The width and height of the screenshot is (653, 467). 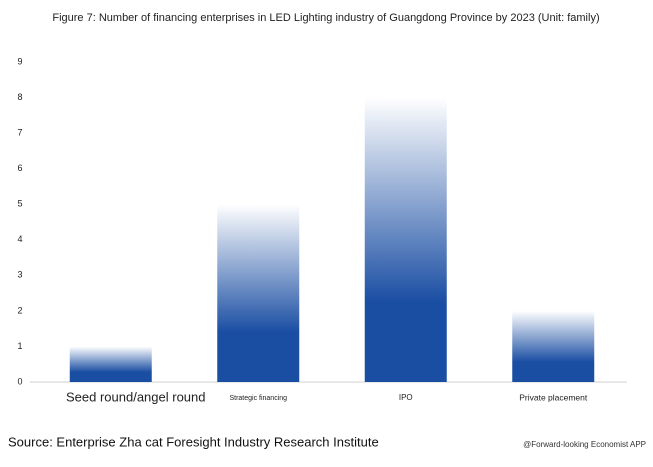 What do you see at coordinates (136, 396) in the screenshot?
I see `x-tick-label: Seed round/angel round` at bounding box center [136, 396].